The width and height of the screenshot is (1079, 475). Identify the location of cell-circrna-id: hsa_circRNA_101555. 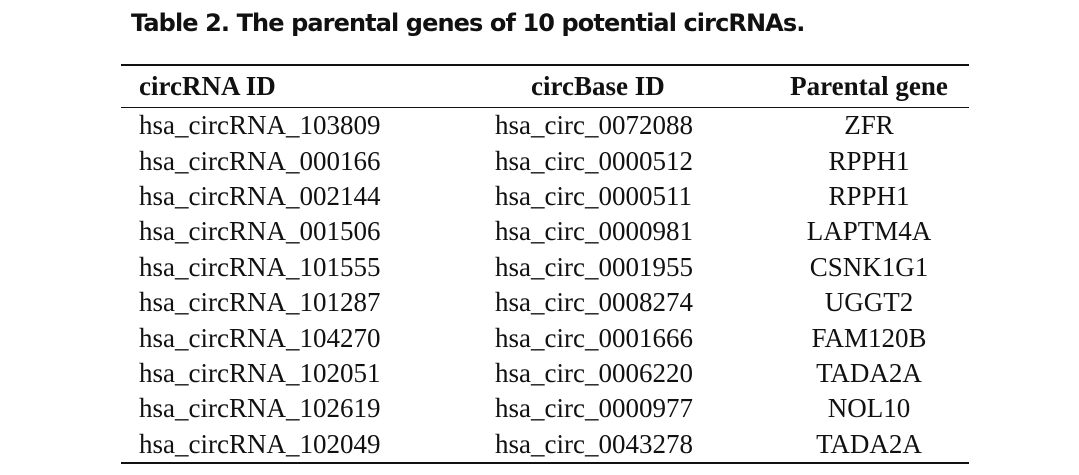
(260, 266).